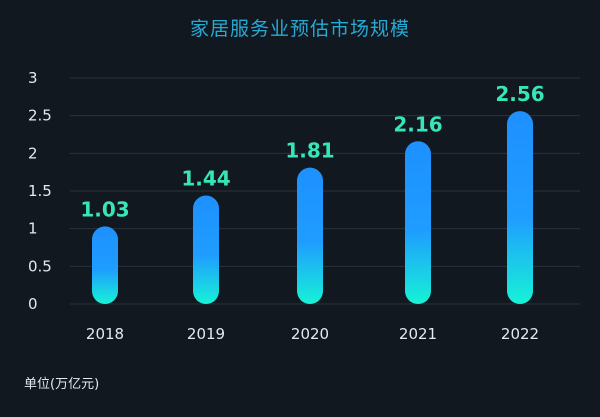 This screenshot has height=417, width=600. Describe the element at coordinates (520, 334) in the screenshot. I see `x-tick-label-2022: 2022` at that location.